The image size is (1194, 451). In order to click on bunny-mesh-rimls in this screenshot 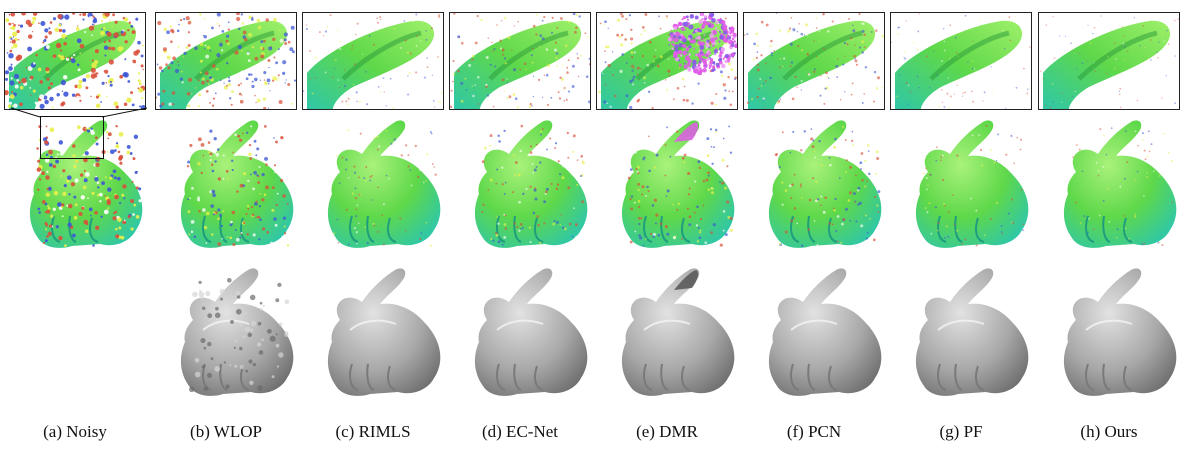, I will do `click(384, 332)`.